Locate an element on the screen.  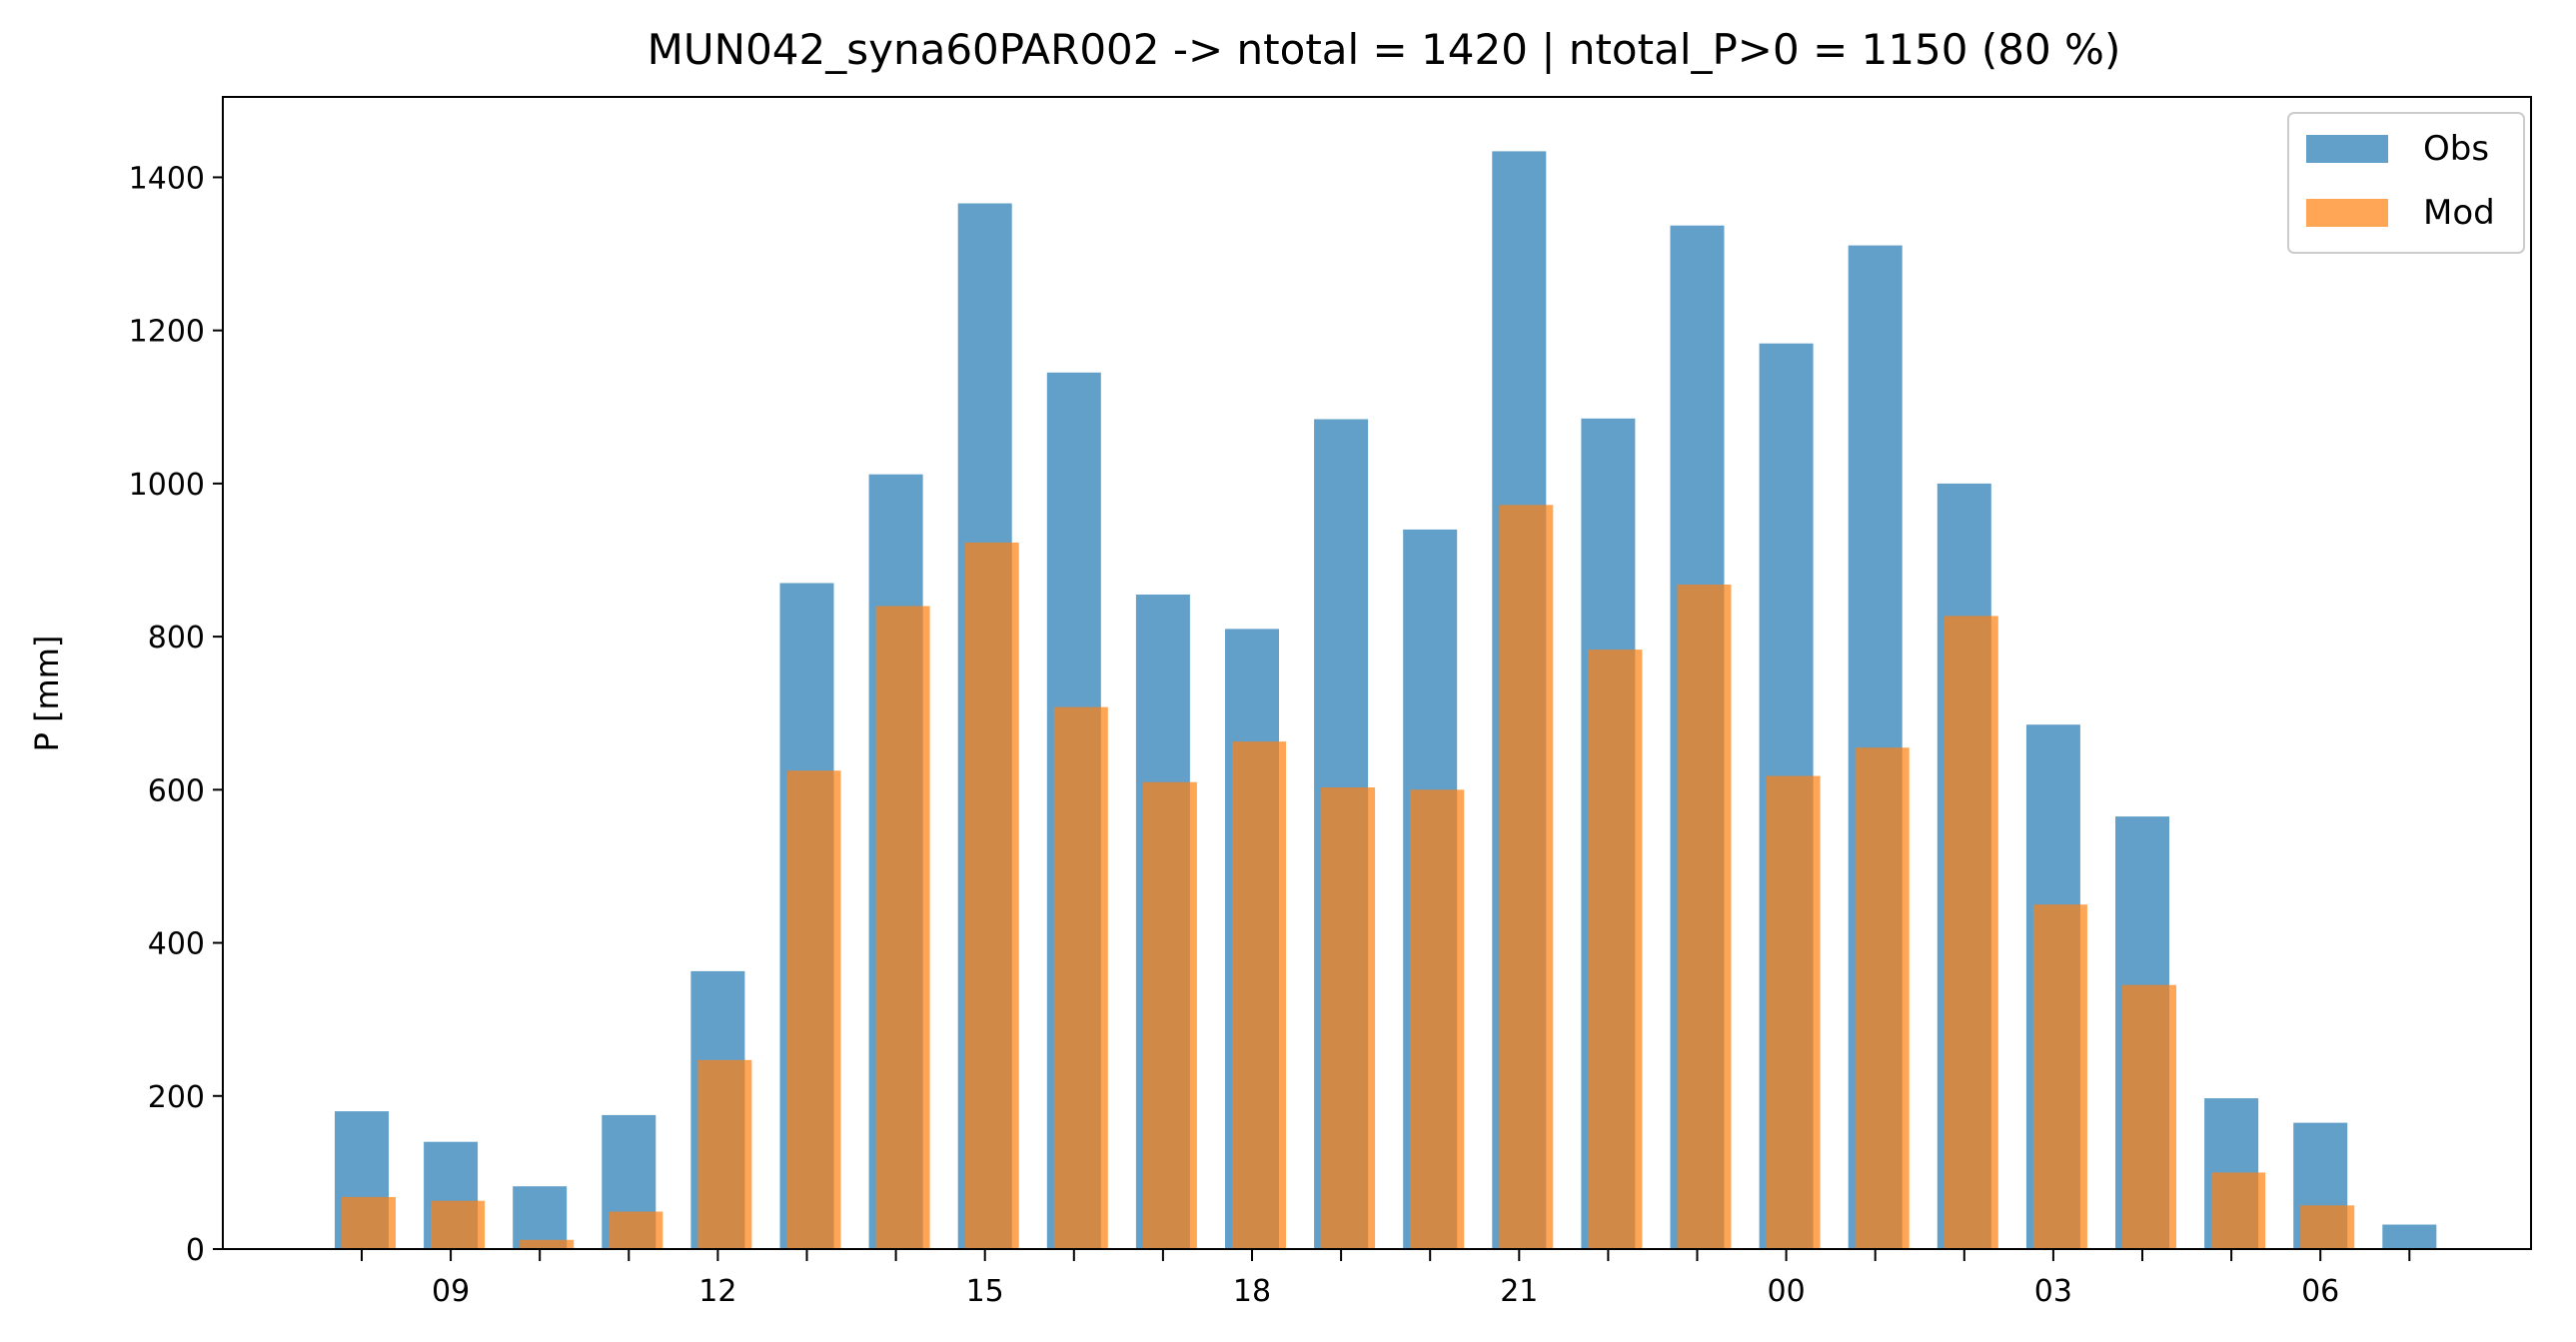
legend-label-obs: Obs is located at coordinates (2456, 149).